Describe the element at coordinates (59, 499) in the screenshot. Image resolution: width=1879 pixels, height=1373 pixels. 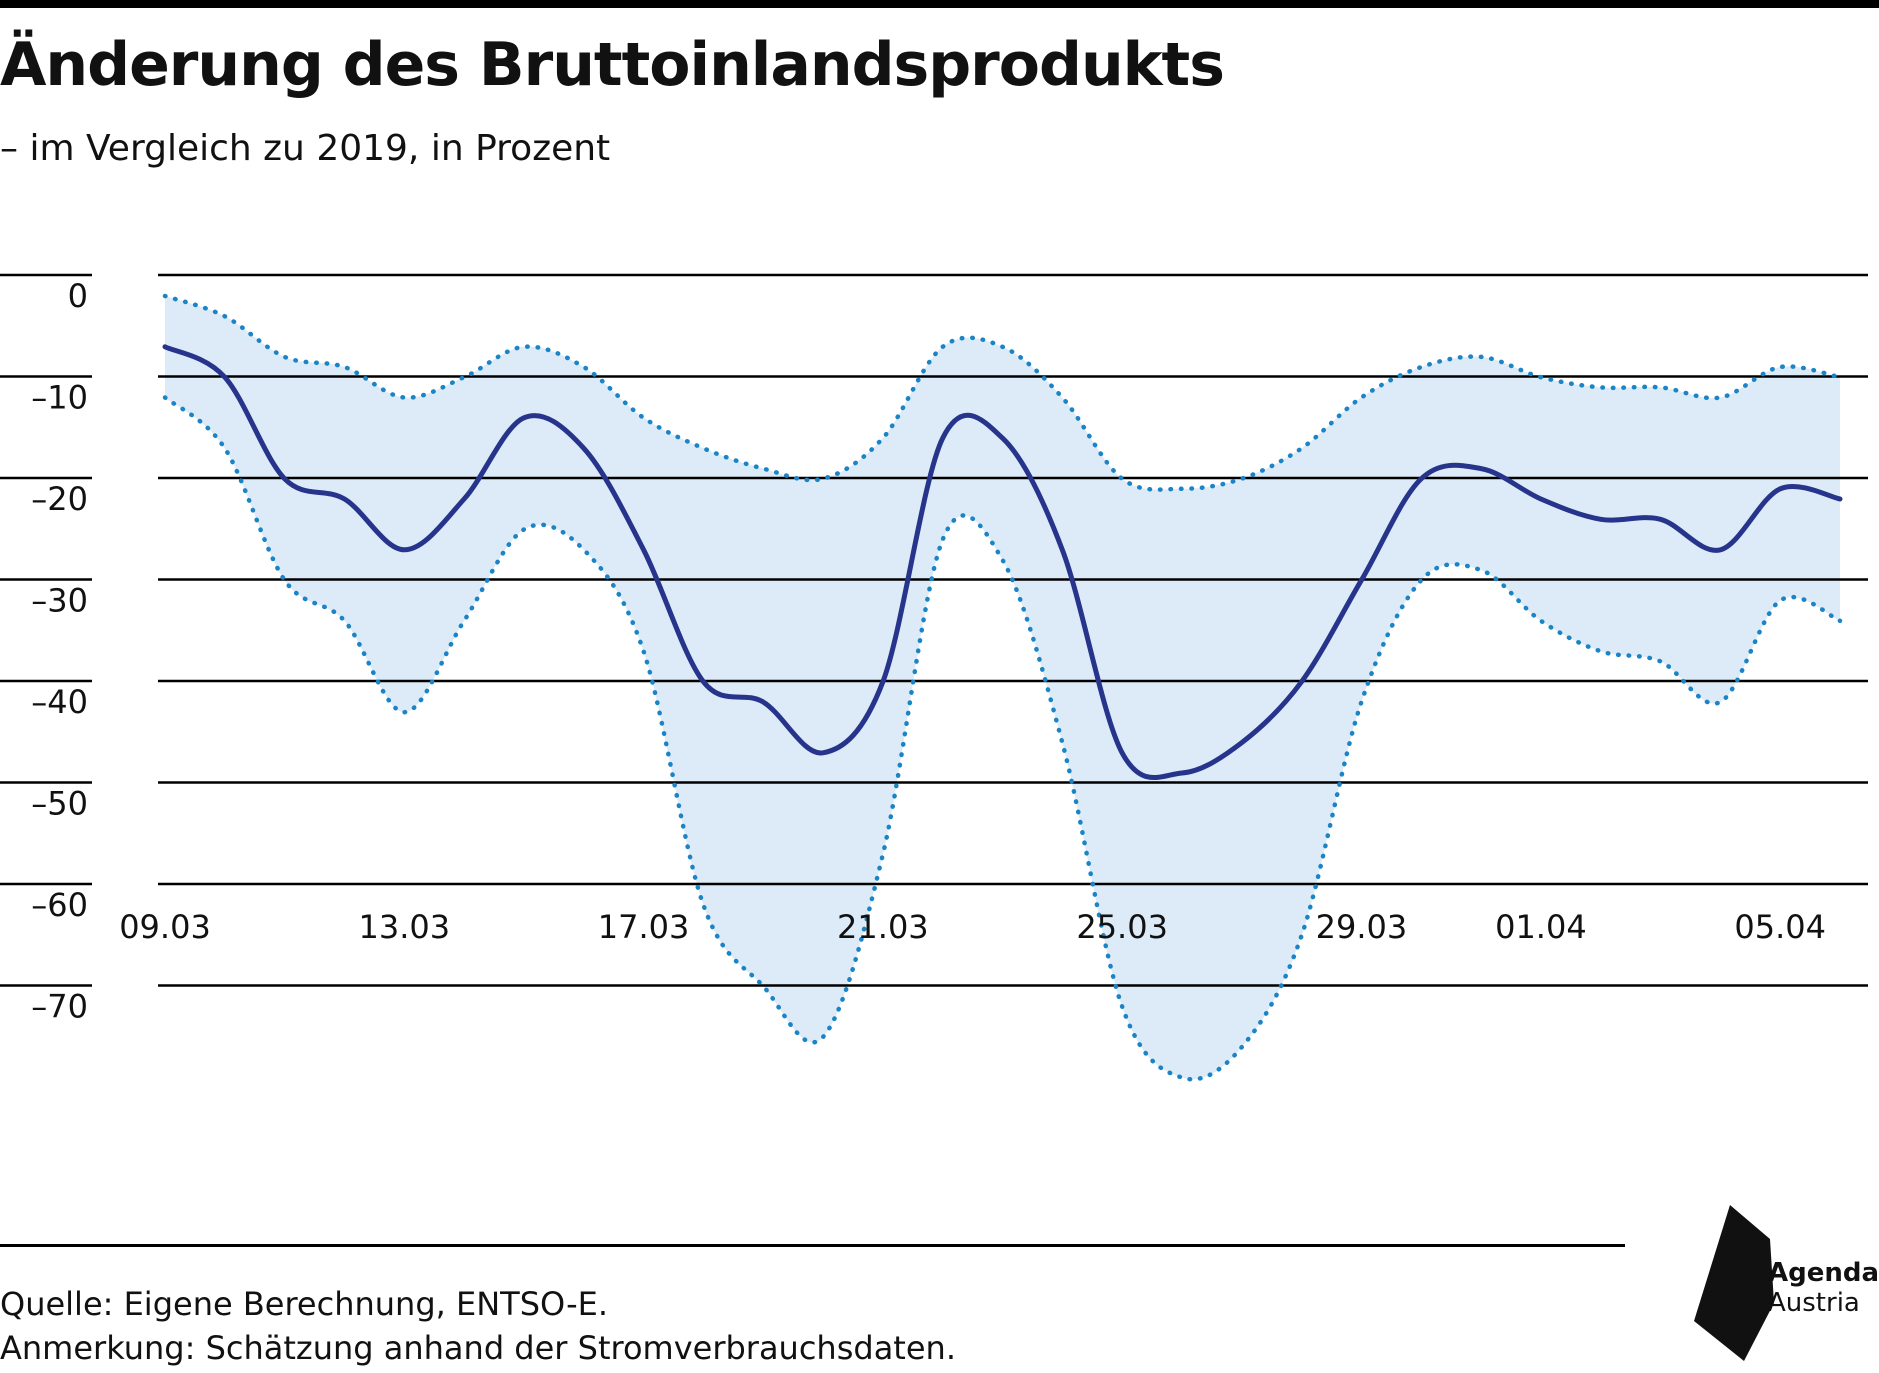
I see `y-tick-label: –20` at that location.